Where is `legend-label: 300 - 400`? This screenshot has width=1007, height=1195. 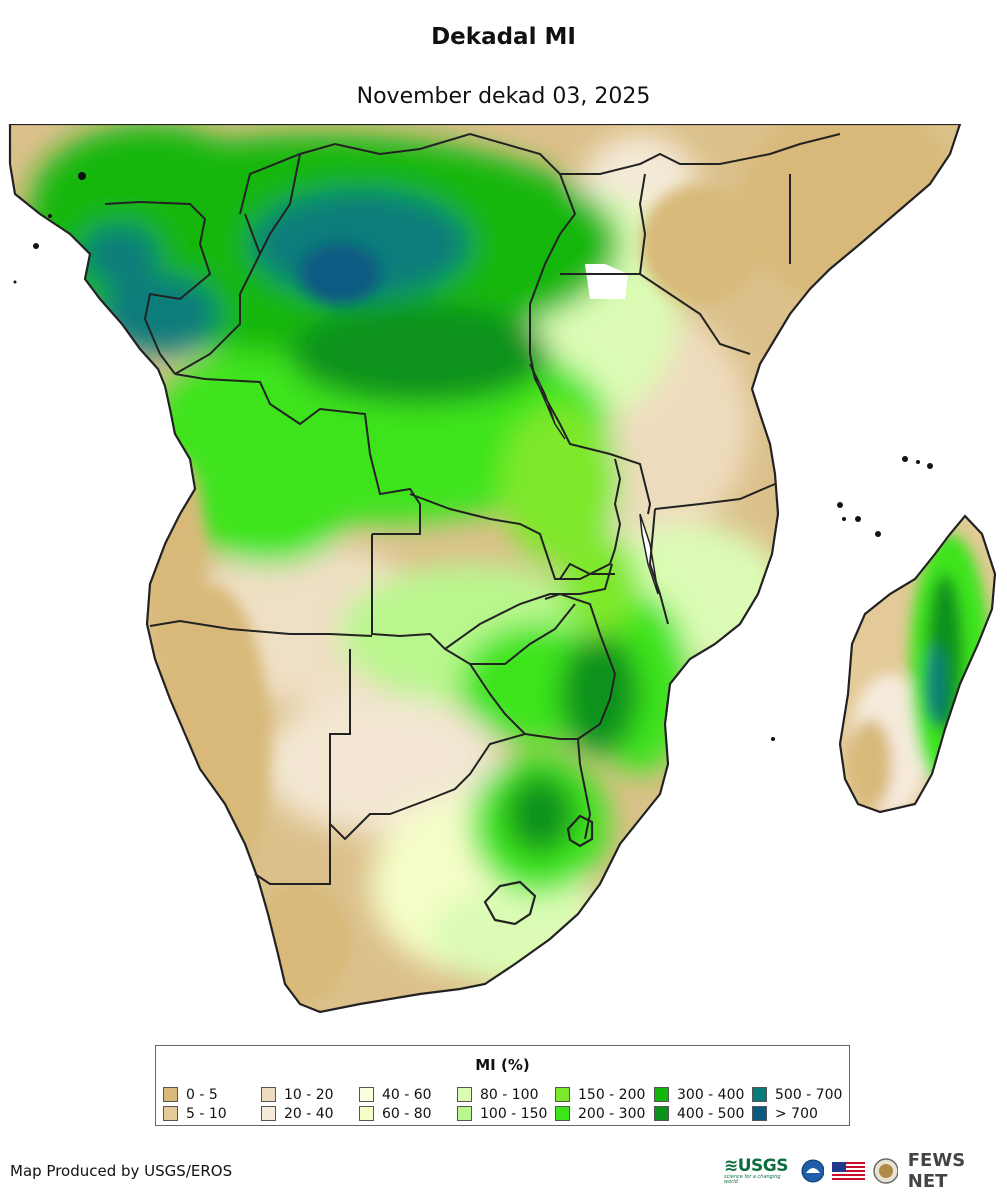 legend-label: 300 - 400 is located at coordinates (711, 1094).